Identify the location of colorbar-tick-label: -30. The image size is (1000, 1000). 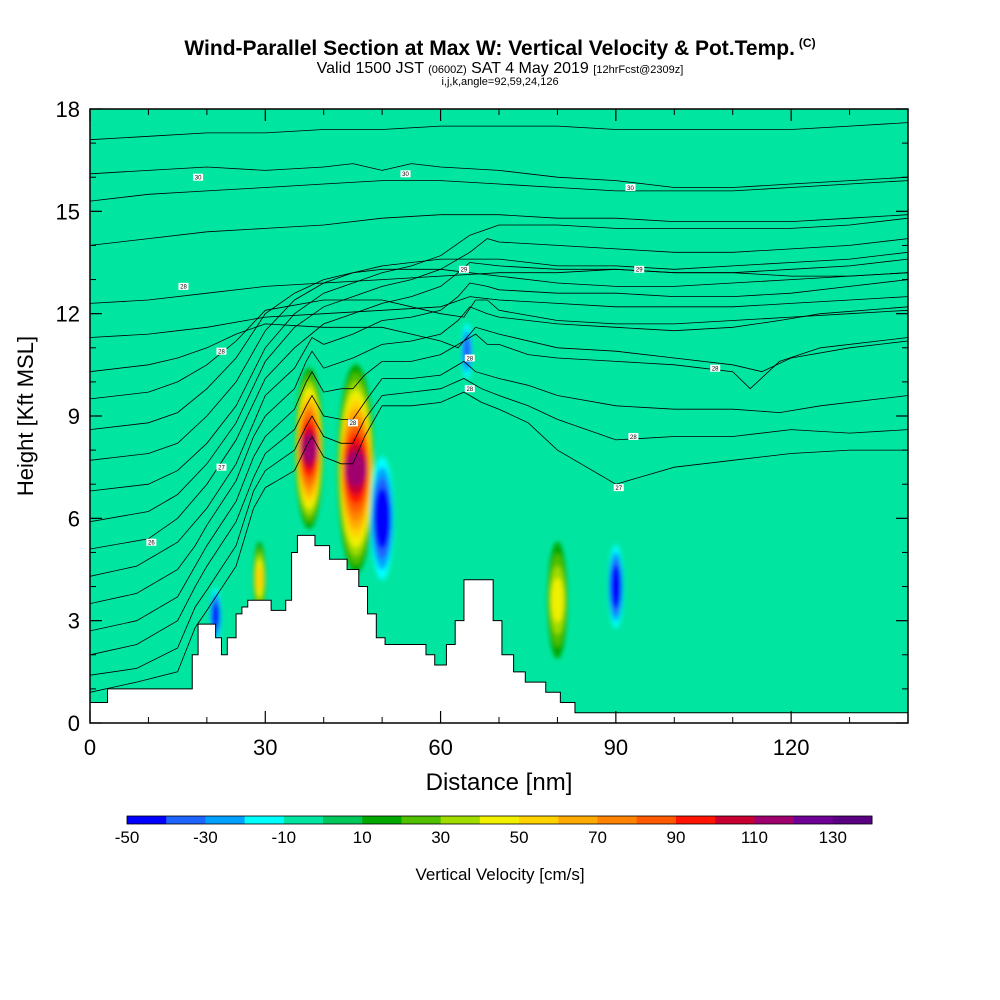
(205, 837).